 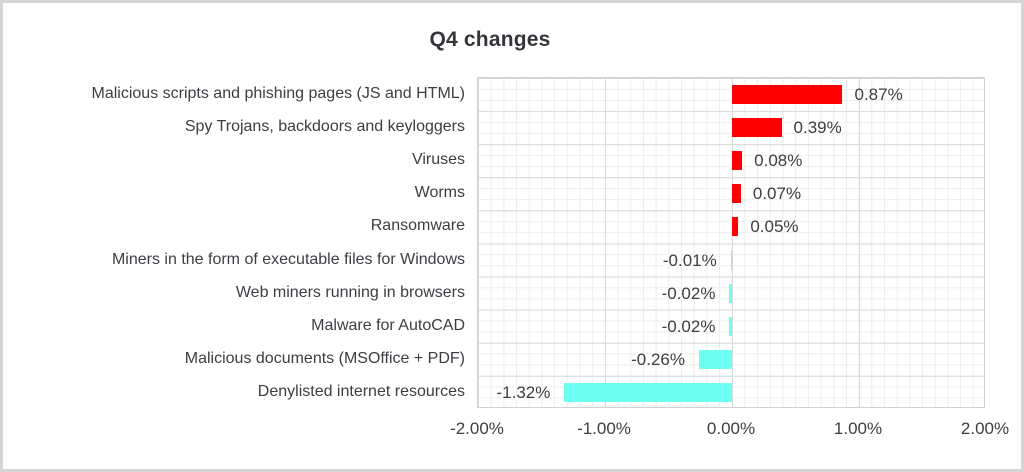 I want to click on category-label: Worms, so click(x=439, y=193).